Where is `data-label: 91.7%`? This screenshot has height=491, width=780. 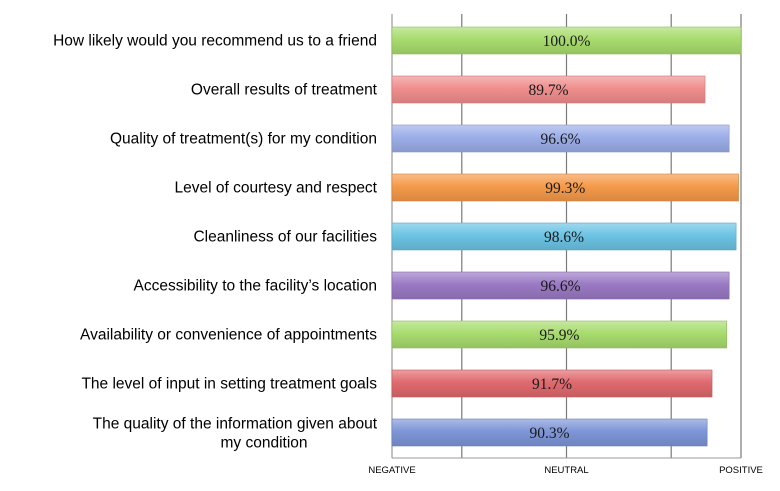 data-label: 91.7% is located at coordinates (552, 384).